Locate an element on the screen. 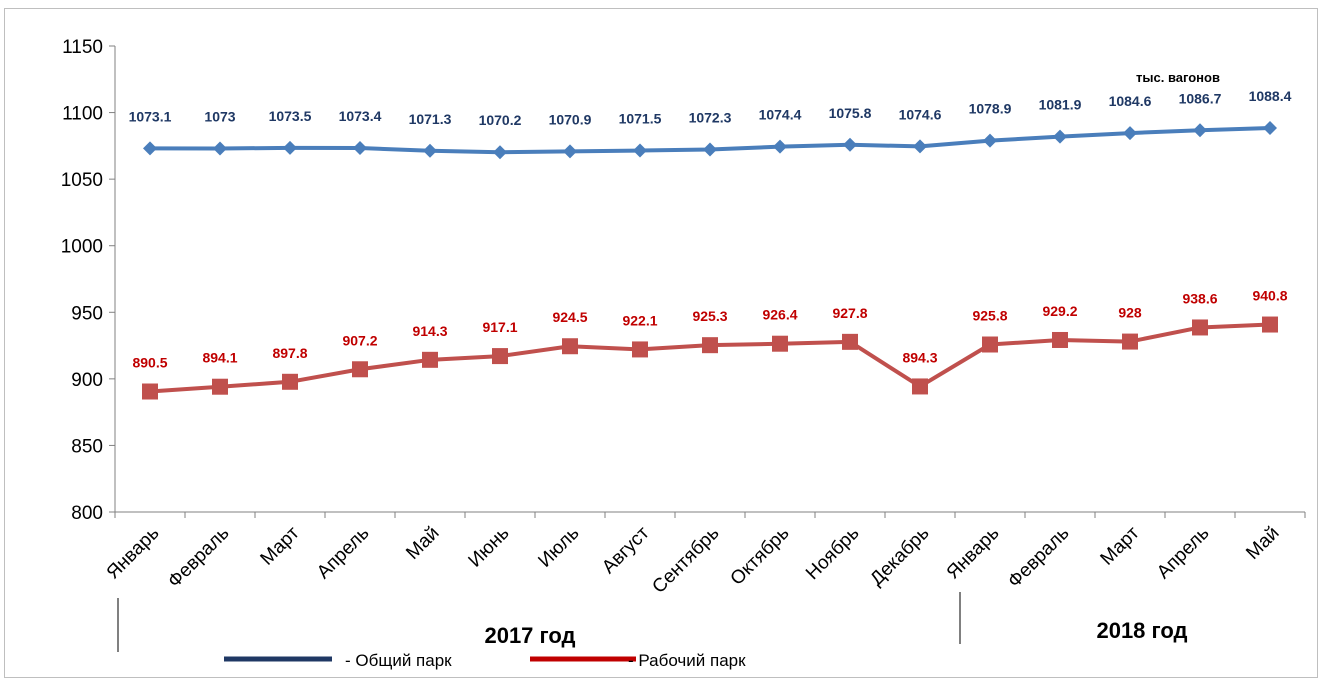  data-label-1: 925.8 is located at coordinates (989, 316).